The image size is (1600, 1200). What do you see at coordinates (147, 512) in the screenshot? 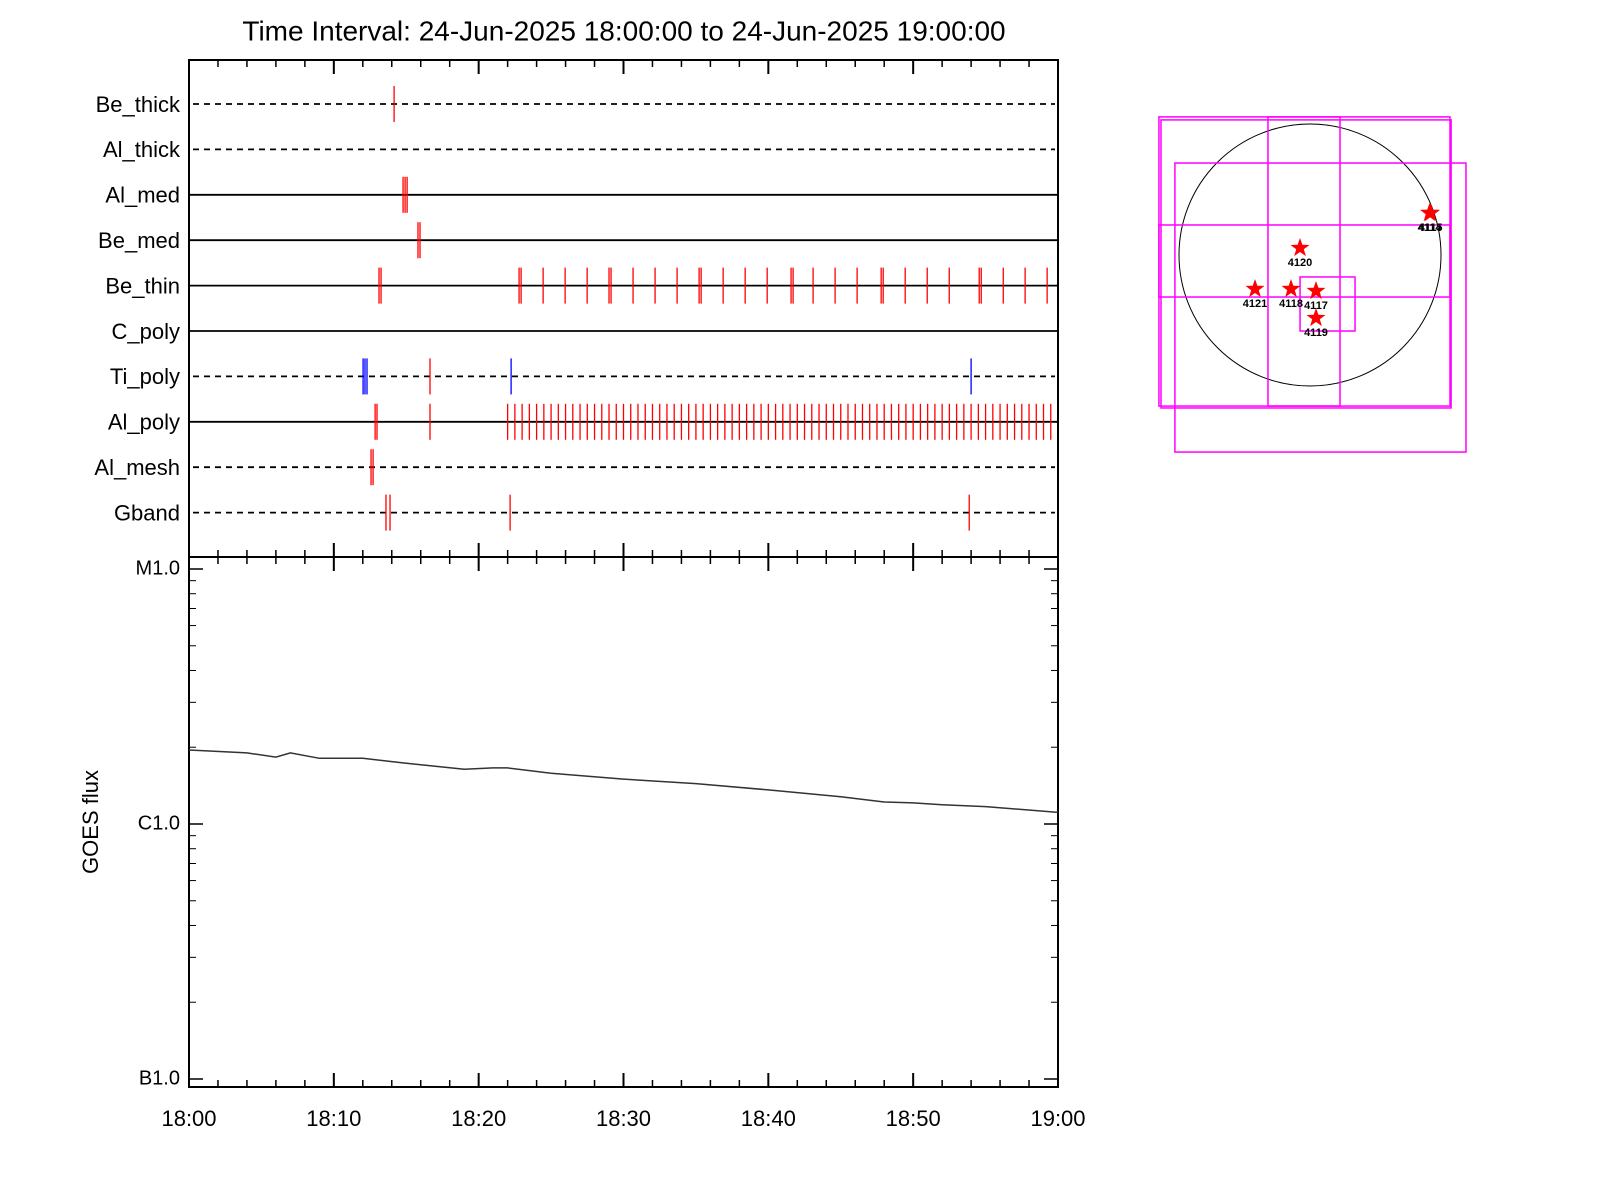
I see `row-label: Gband` at bounding box center [147, 512].